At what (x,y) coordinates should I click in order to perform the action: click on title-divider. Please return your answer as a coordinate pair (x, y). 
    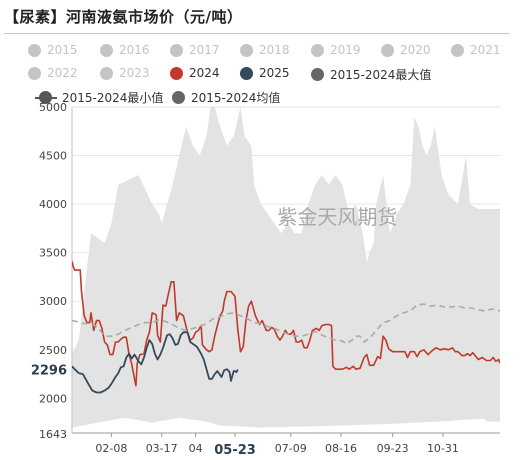
    Looking at the image, I should click on (257, 33).